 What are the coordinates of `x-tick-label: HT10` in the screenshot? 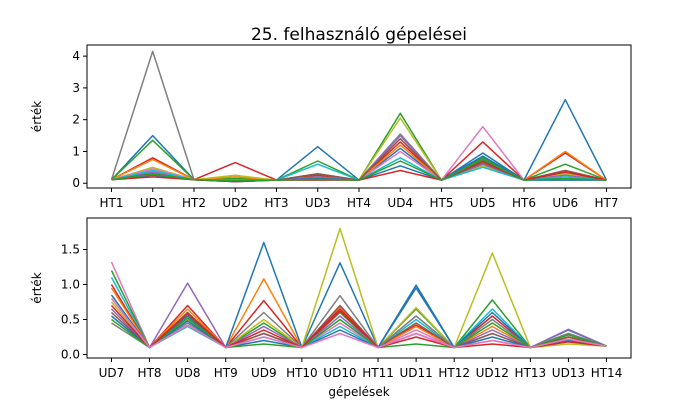 It's located at (302, 373).